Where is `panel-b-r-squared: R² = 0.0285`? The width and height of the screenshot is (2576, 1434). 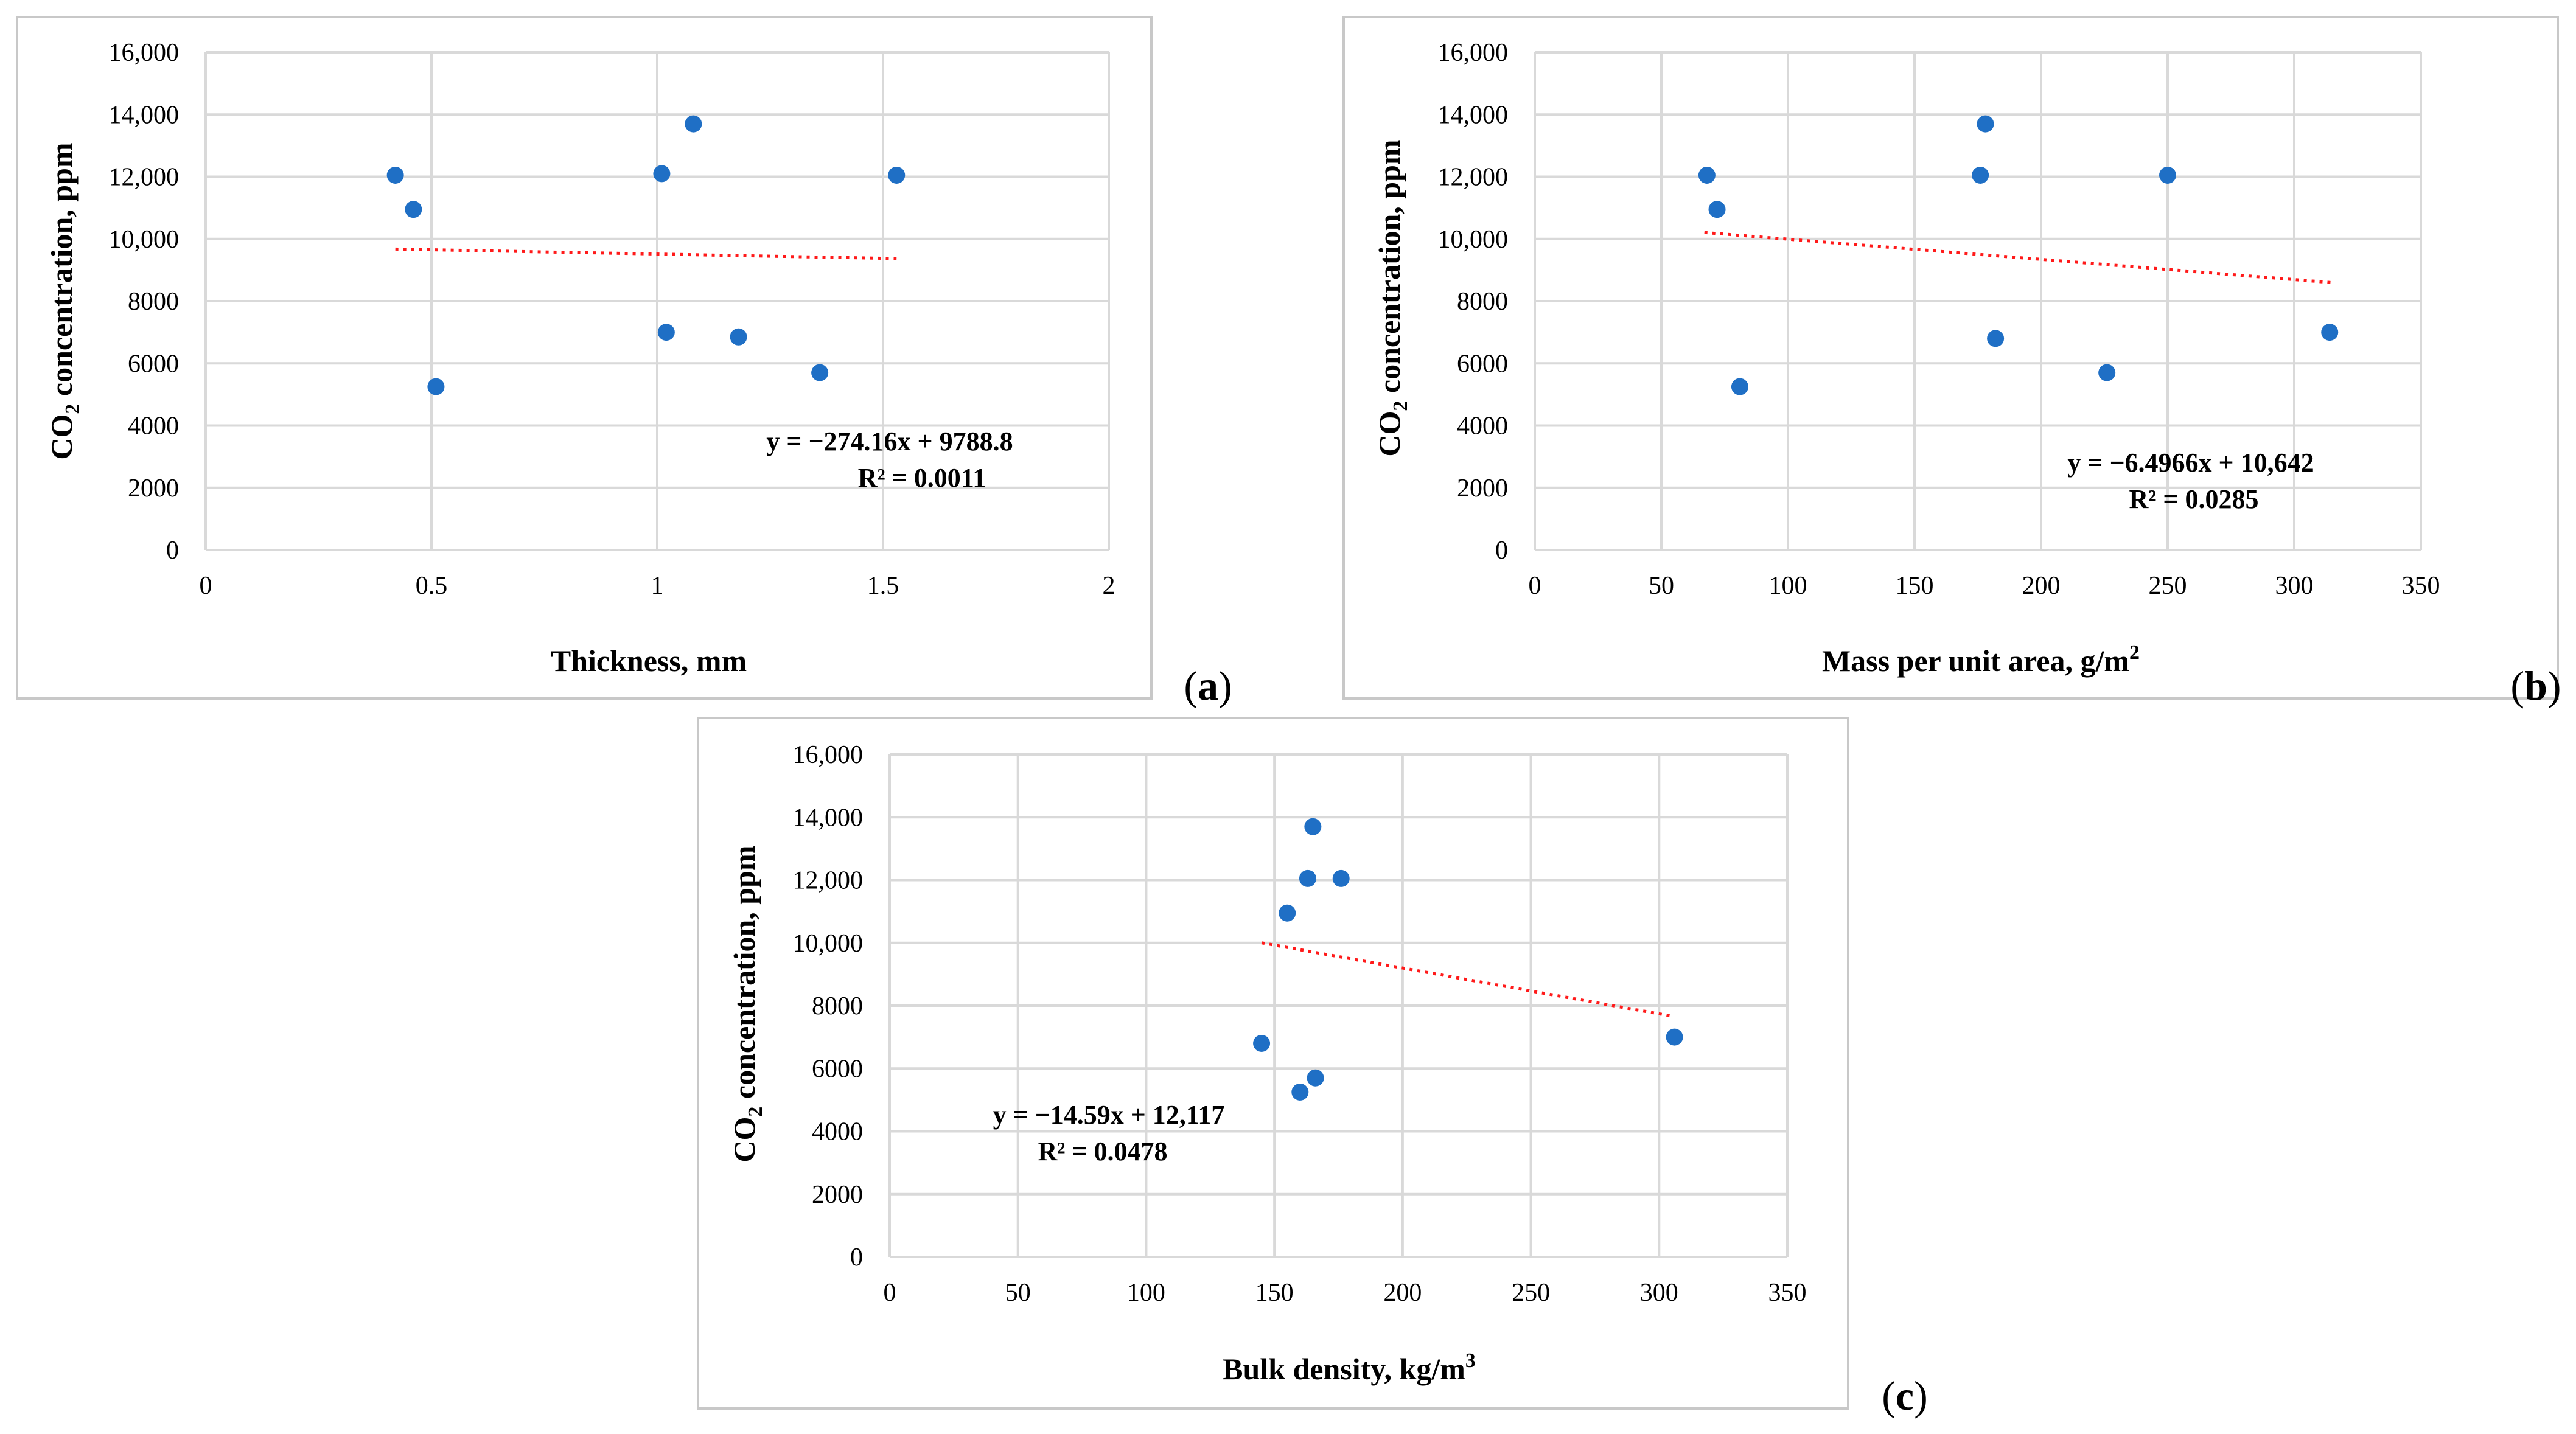 panel-b-r-squared: R² = 0.0285 is located at coordinates (2193, 499).